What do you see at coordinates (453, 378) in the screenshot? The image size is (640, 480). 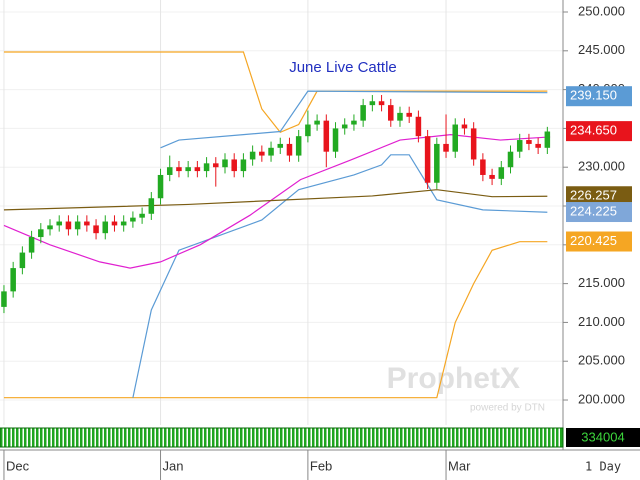 I see `watermark: ProphetX` at bounding box center [453, 378].